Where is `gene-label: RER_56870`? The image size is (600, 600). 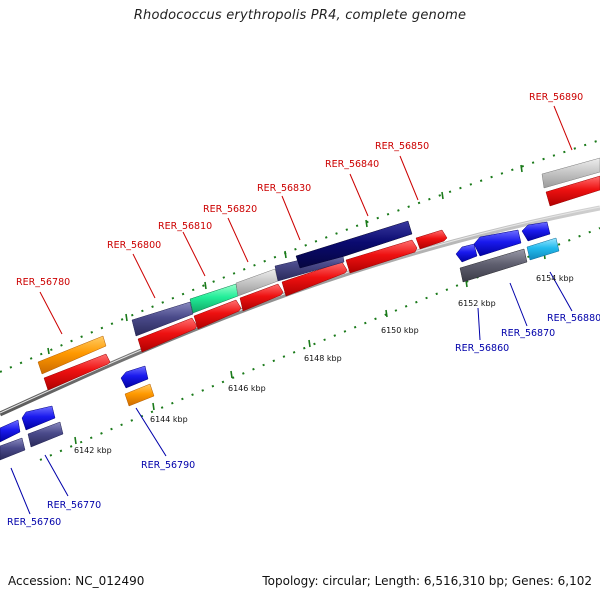 gene-label: RER_56870 is located at coordinates (528, 333).